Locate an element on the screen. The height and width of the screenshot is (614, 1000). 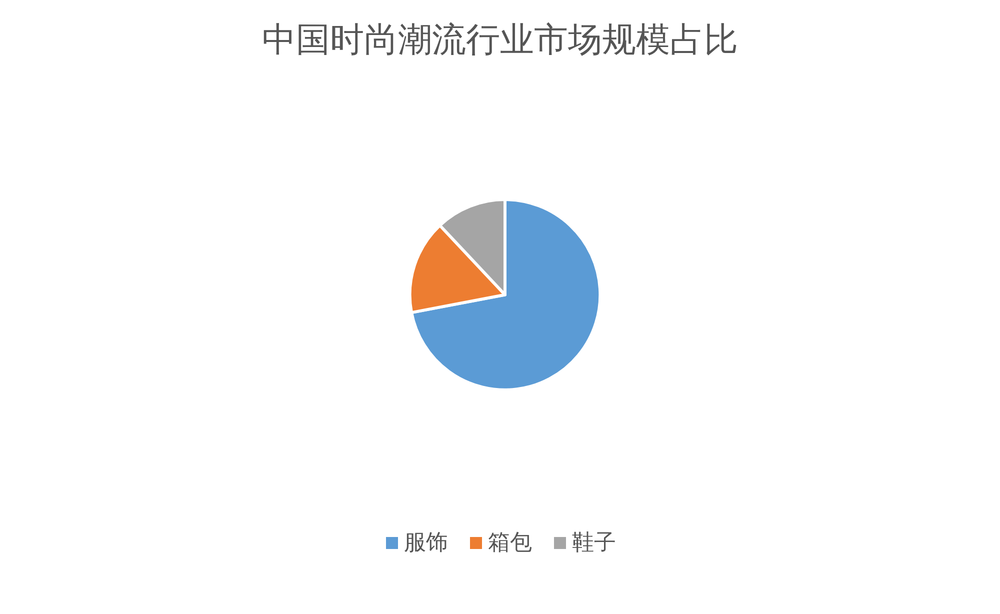
legend-label: 鞋子 is located at coordinates (594, 543).